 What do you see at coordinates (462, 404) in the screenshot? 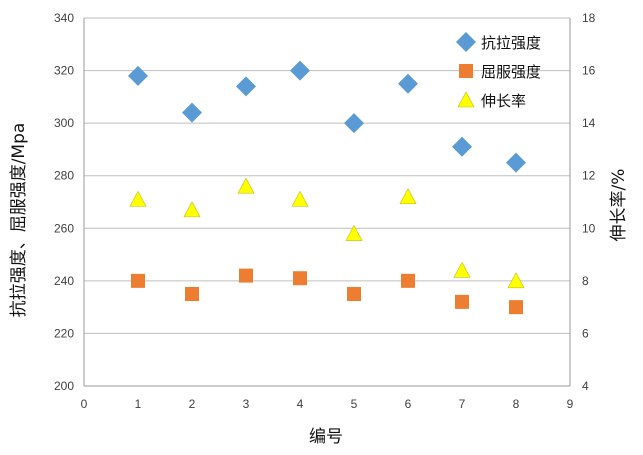
I see `x-tick-label: 7` at bounding box center [462, 404].